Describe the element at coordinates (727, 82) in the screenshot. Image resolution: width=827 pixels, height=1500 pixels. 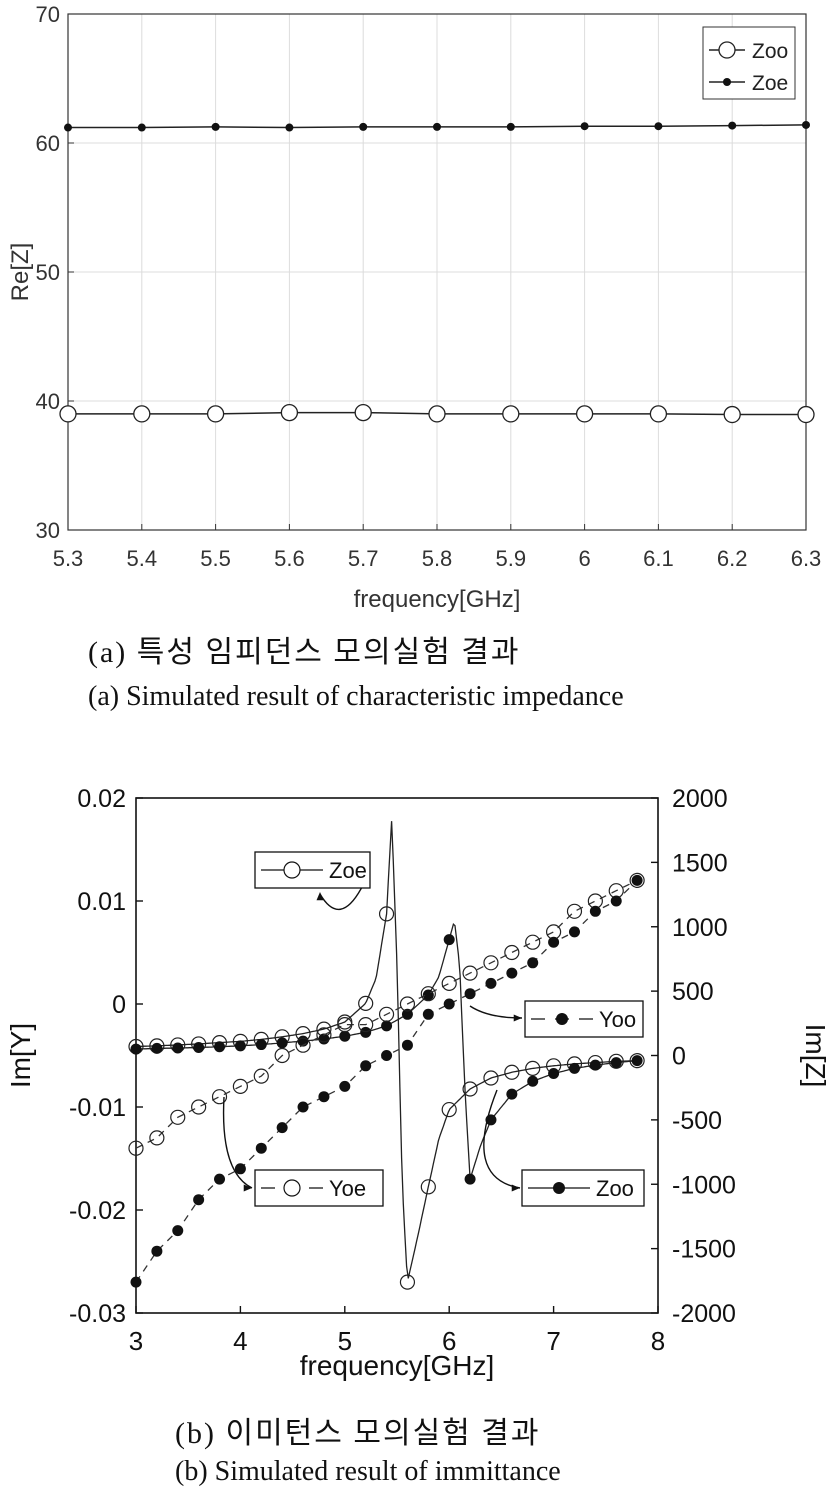
I see `legend-marker-zoe` at that location.